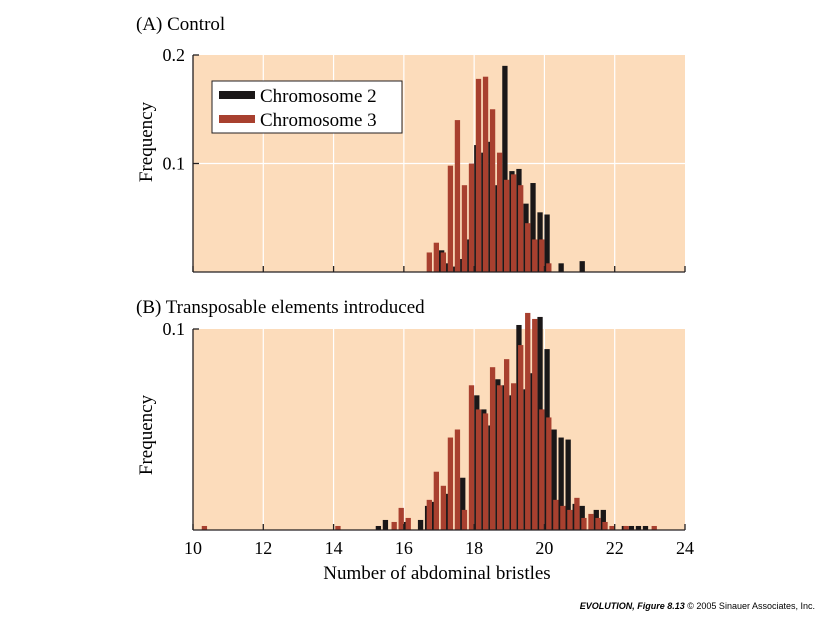 Image resolution: width=825 pixels, height=618 pixels. What do you see at coordinates (436, 573) in the screenshot?
I see `x-axis-title: Number of abdominal bristles` at bounding box center [436, 573].